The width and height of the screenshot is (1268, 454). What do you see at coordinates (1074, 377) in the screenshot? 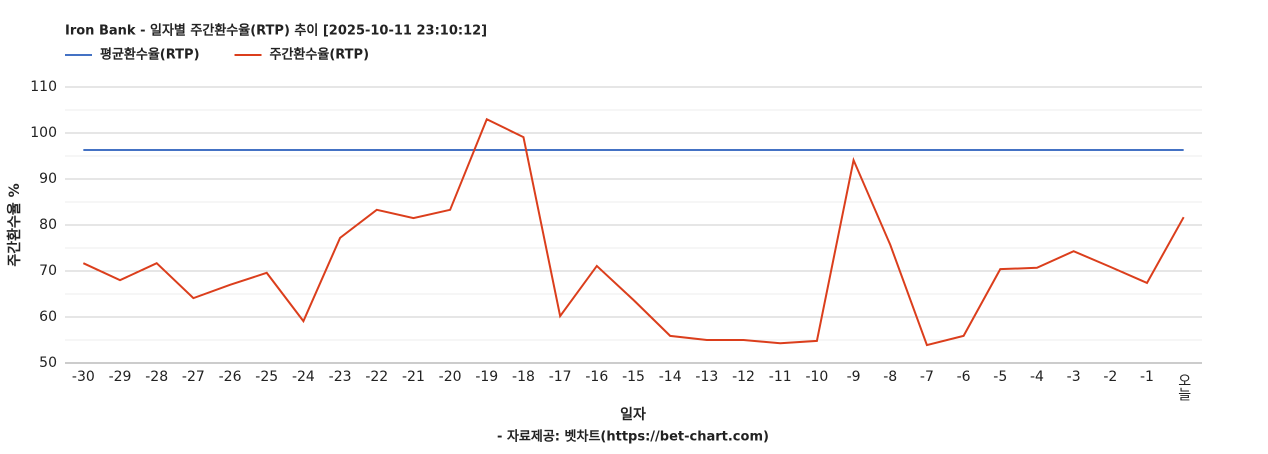
I see `x-tick-label: -3` at bounding box center [1074, 377].